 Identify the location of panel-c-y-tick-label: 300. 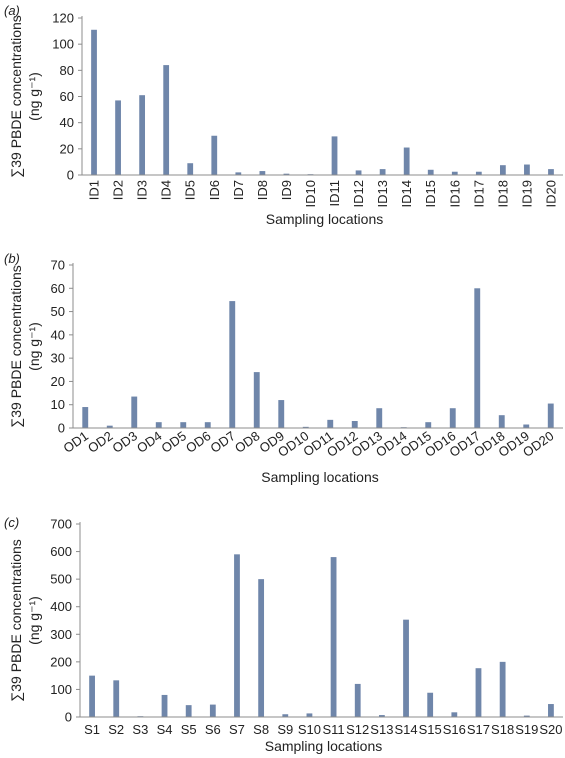
(61, 634).